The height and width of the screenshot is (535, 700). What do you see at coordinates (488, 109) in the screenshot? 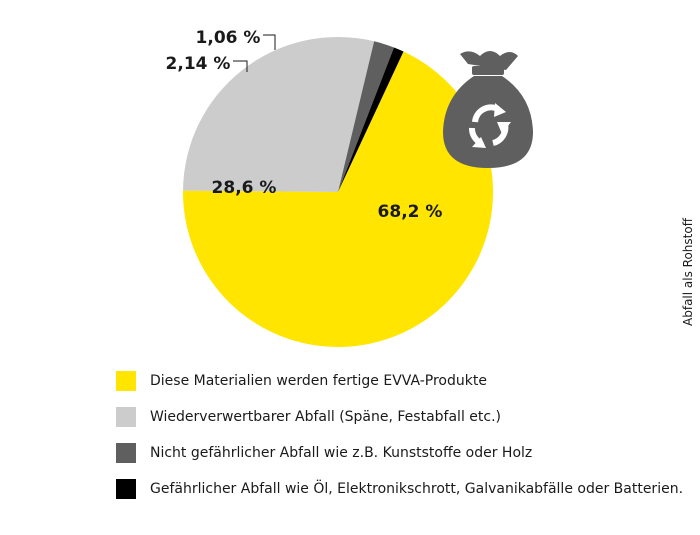
I see `recycling-bag-icon` at bounding box center [488, 109].